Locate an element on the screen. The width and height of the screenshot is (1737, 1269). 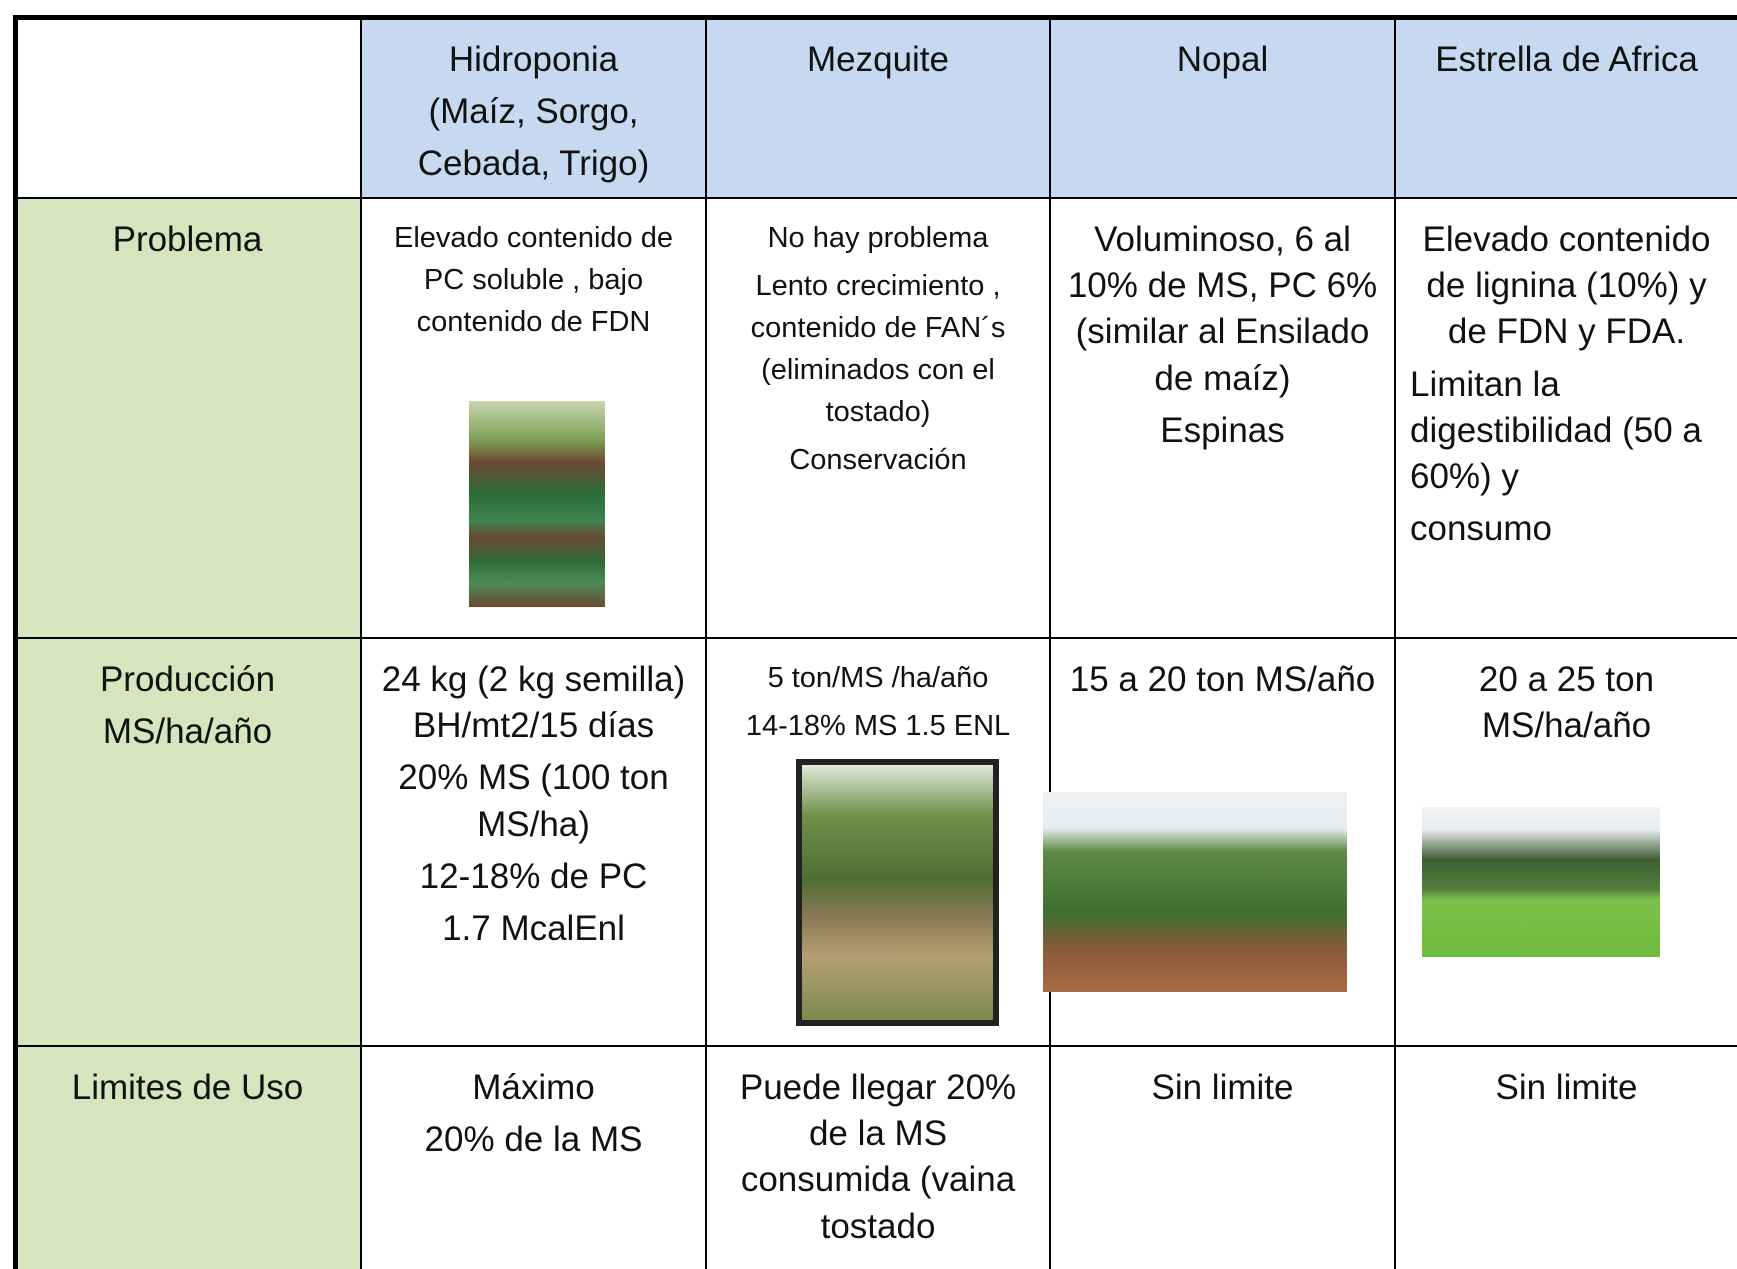
cell-text: 14-18% MS 1.5 ENL is located at coordinates (878, 726).